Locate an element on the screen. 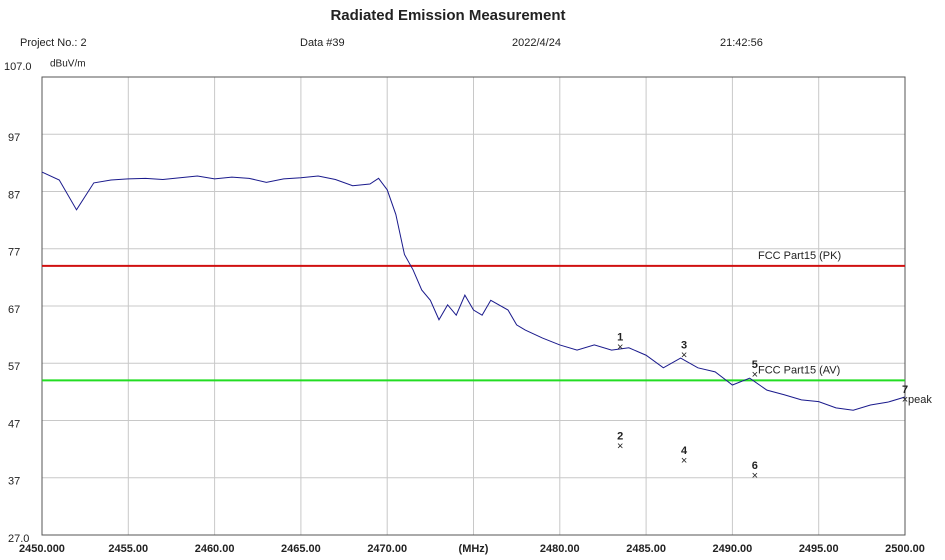 This screenshot has height=560, width=945. info: Project No.: 2 is located at coordinates (53, 43).